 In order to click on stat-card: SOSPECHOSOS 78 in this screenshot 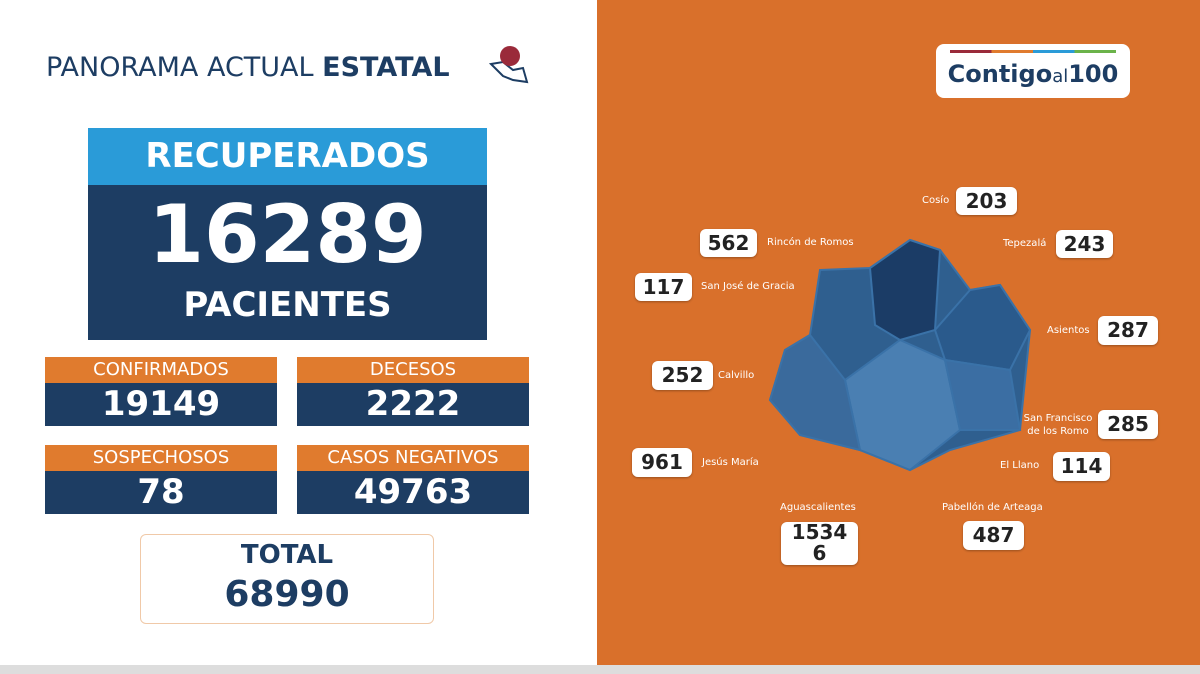, I will do `click(161, 479)`.